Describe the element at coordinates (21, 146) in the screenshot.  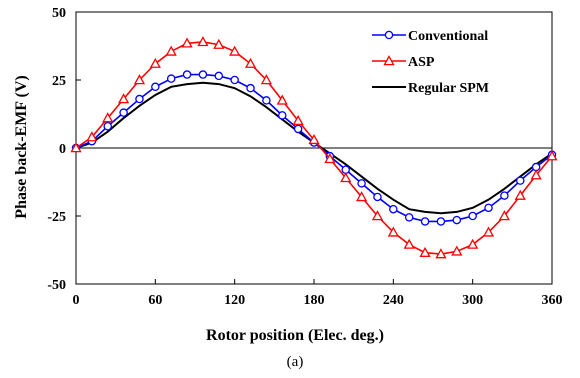
I see `y-axis-title: Phase back-EMF (V)` at that location.